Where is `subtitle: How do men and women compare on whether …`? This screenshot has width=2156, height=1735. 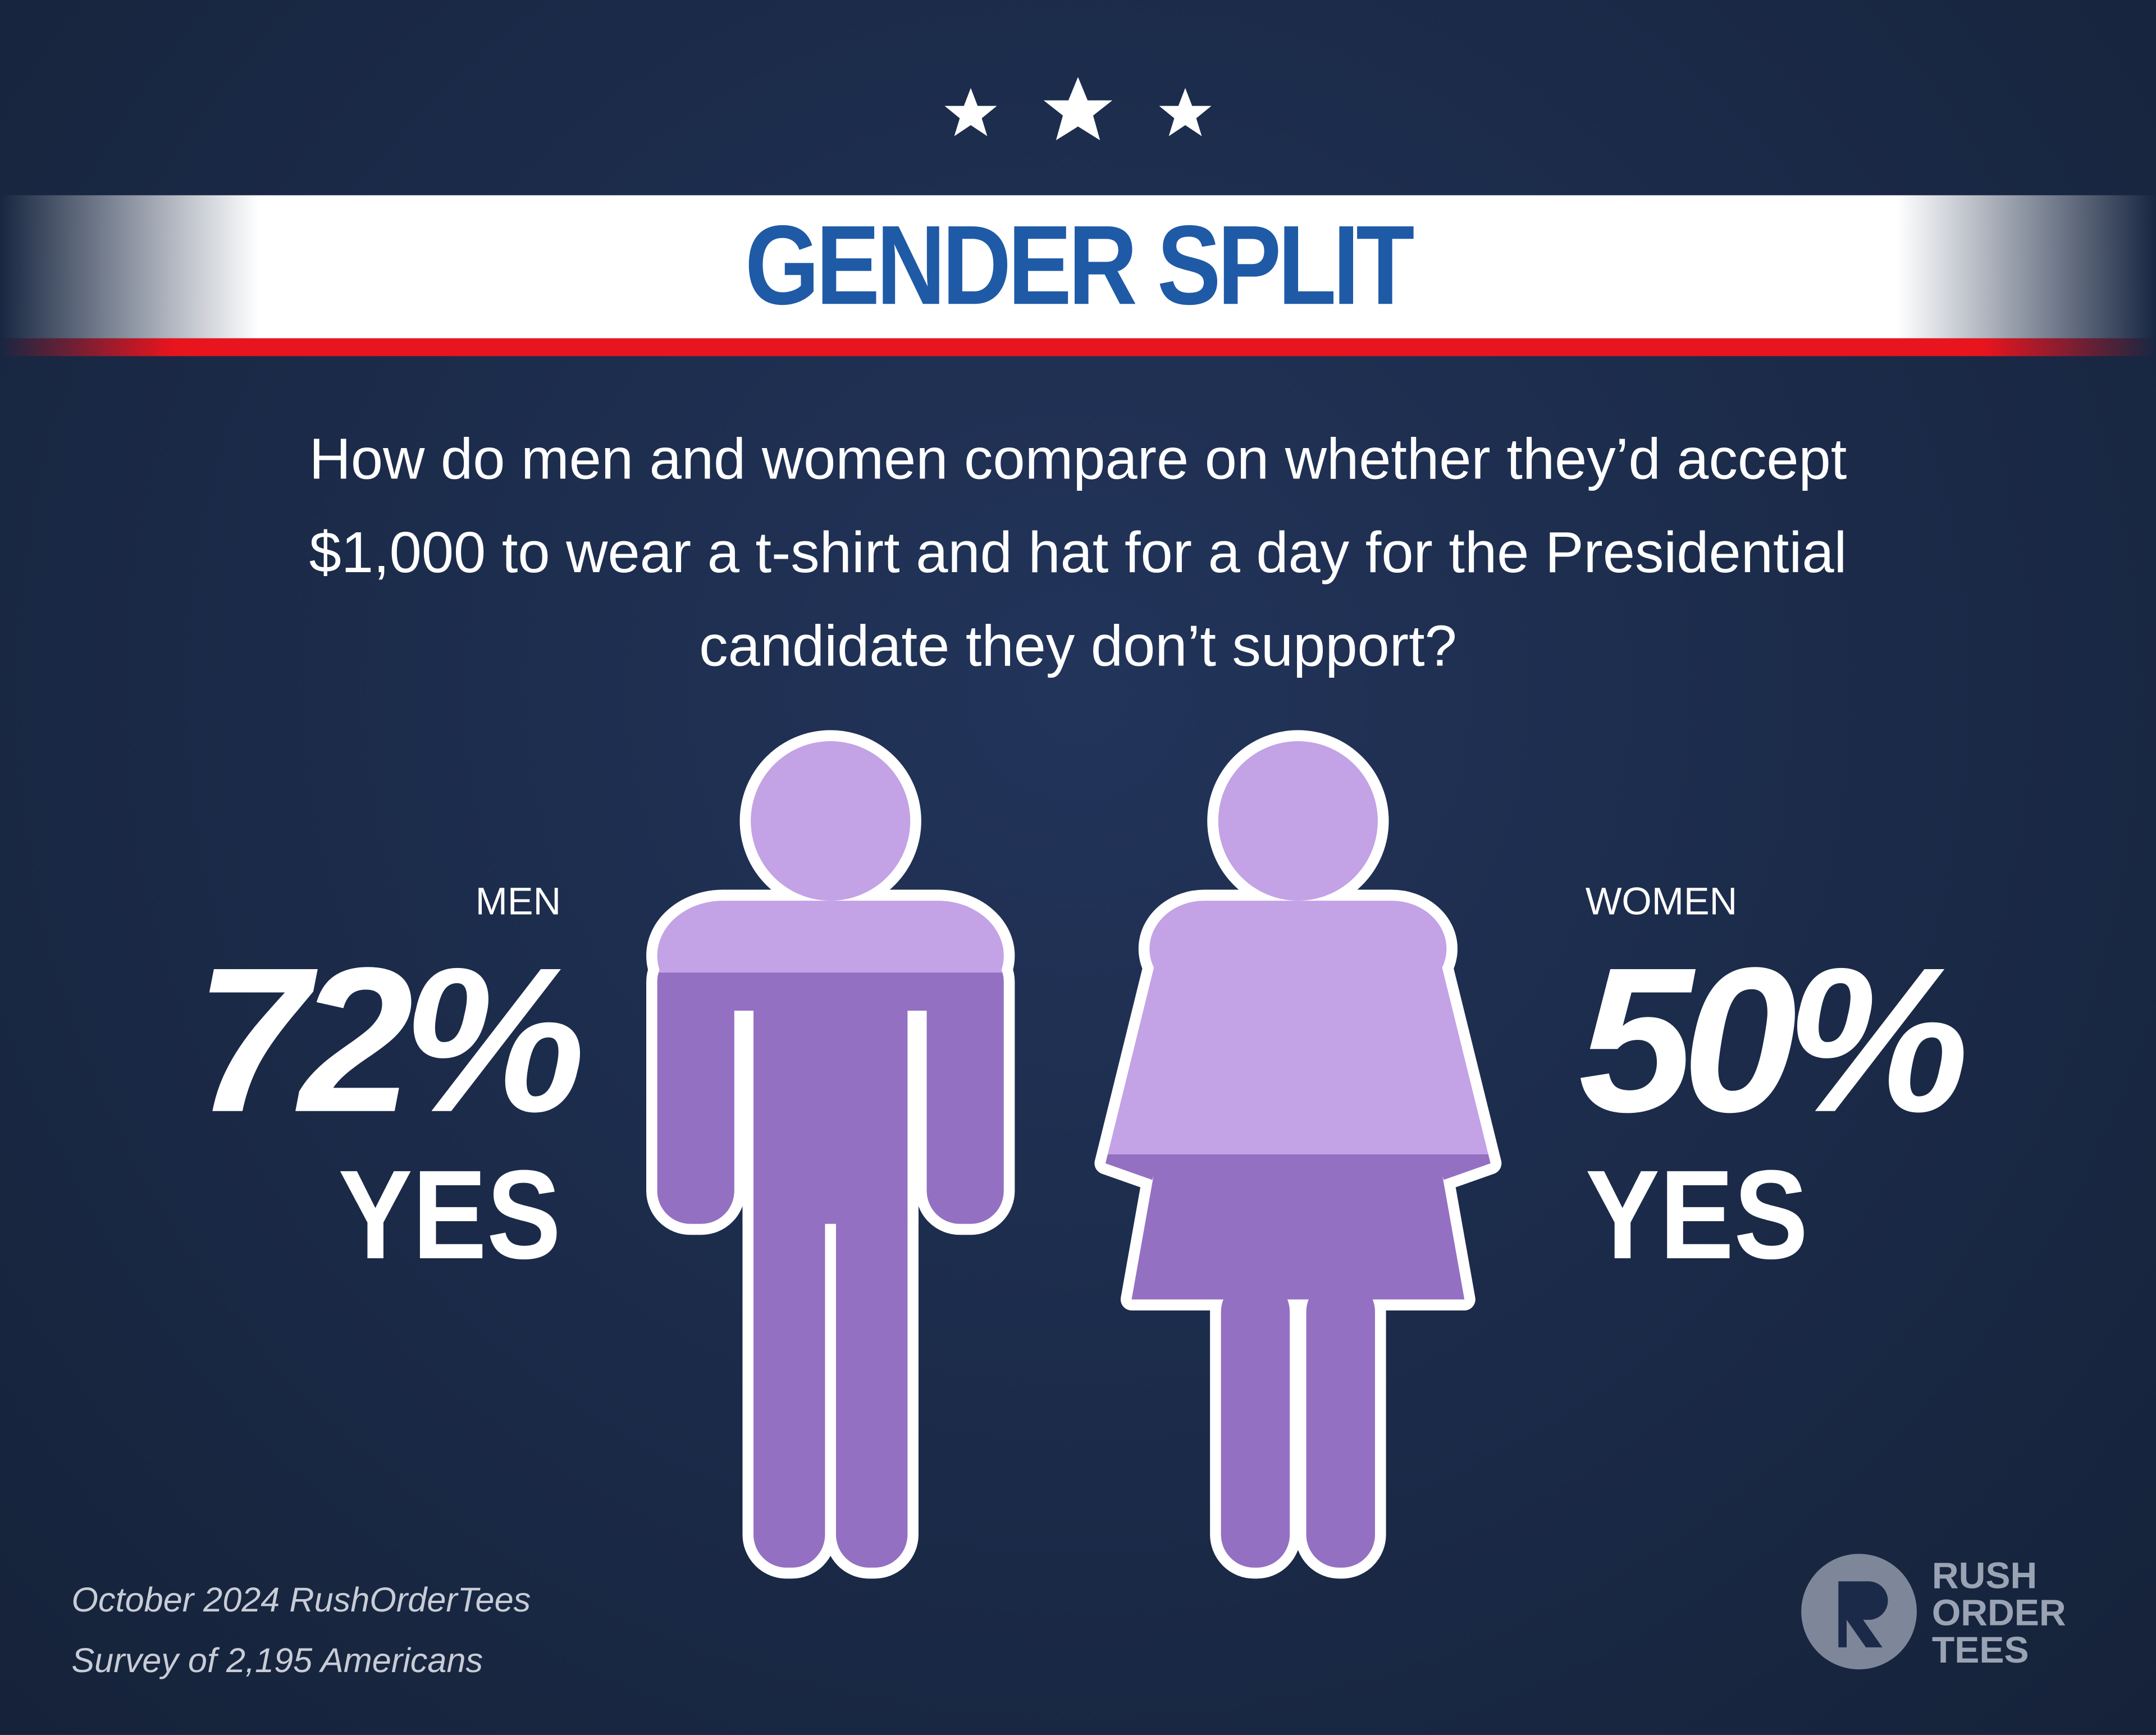 subtitle: How do men and women compare on whether … is located at coordinates (1078, 552).